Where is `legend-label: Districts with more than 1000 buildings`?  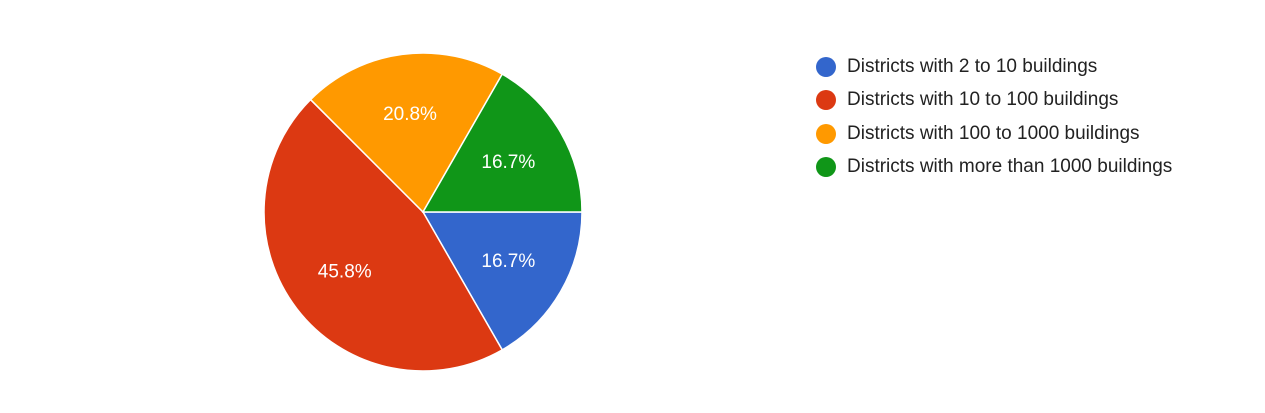 legend-label: Districts with more than 1000 buildings is located at coordinates (1010, 167).